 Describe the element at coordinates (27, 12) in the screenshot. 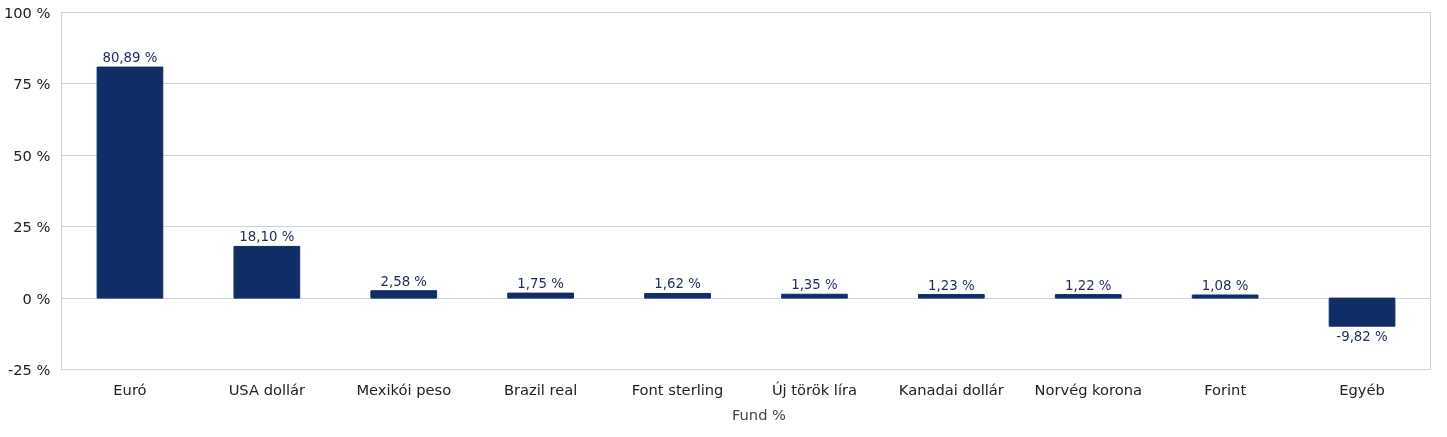

I see `y-tick-label: 100 %` at that location.